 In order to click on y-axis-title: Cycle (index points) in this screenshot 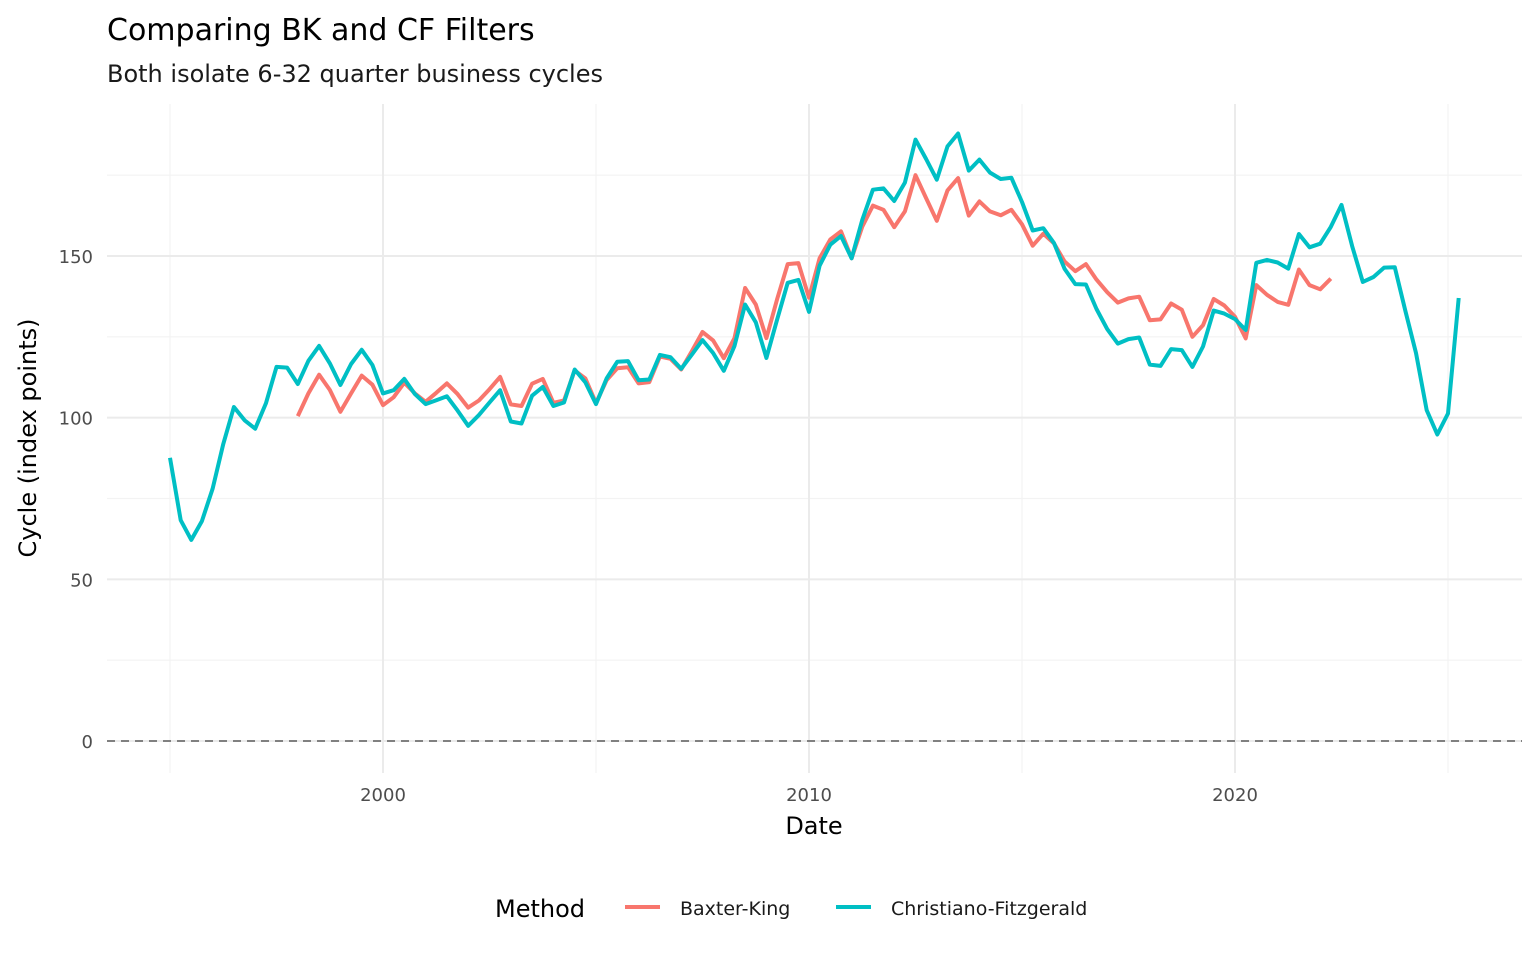, I will do `click(28, 438)`.